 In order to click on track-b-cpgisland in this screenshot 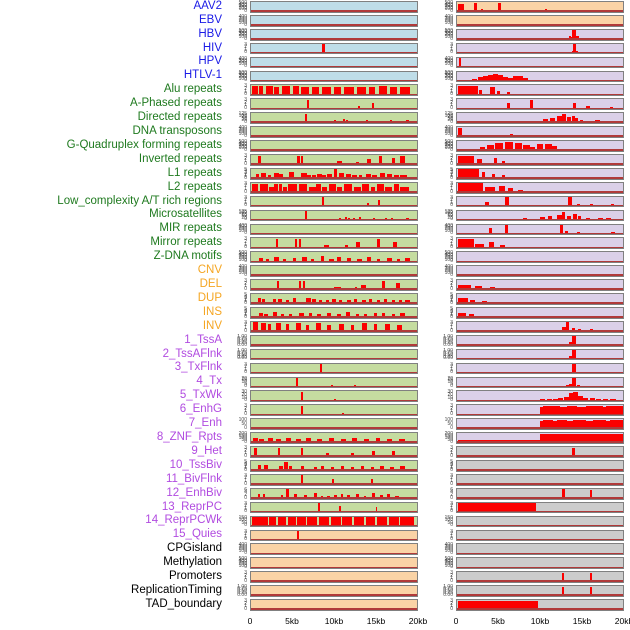, I will do `click(540, 549)`.